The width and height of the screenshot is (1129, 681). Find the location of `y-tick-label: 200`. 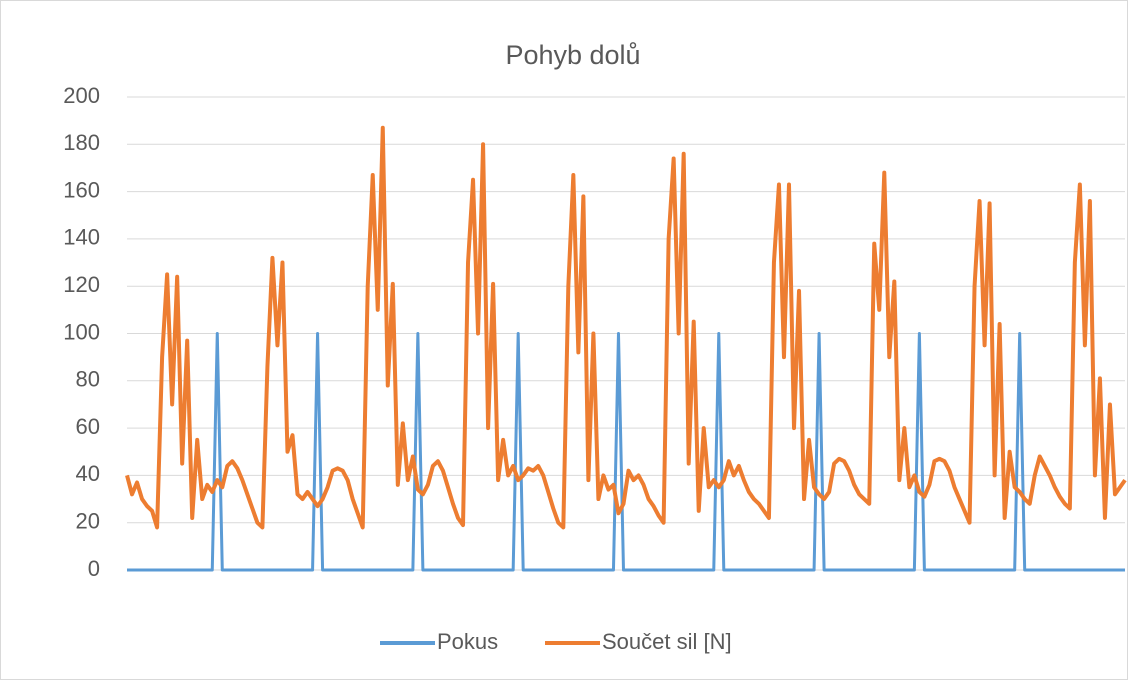

y-tick-label: 200 is located at coordinates (81, 95).